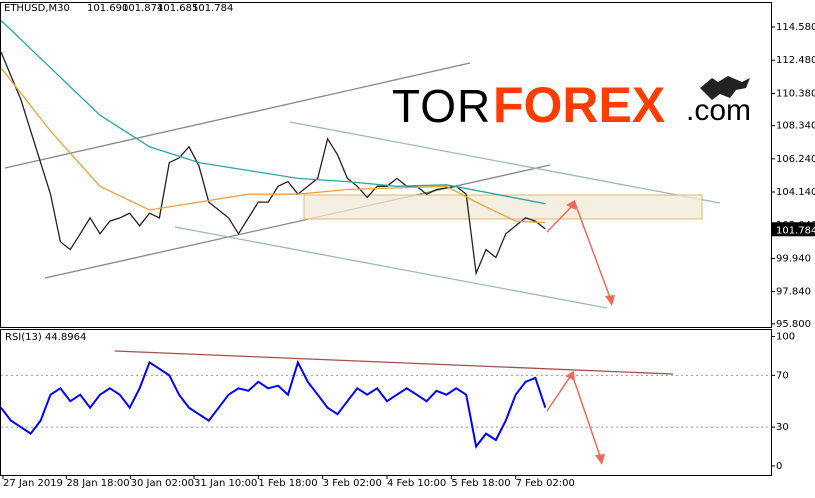 This screenshot has width=815, height=498. What do you see at coordinates (545, 483) in the screenshot?
I see `x-tick-label: 7 Feb 02:00` at bounding box center [545, 483].